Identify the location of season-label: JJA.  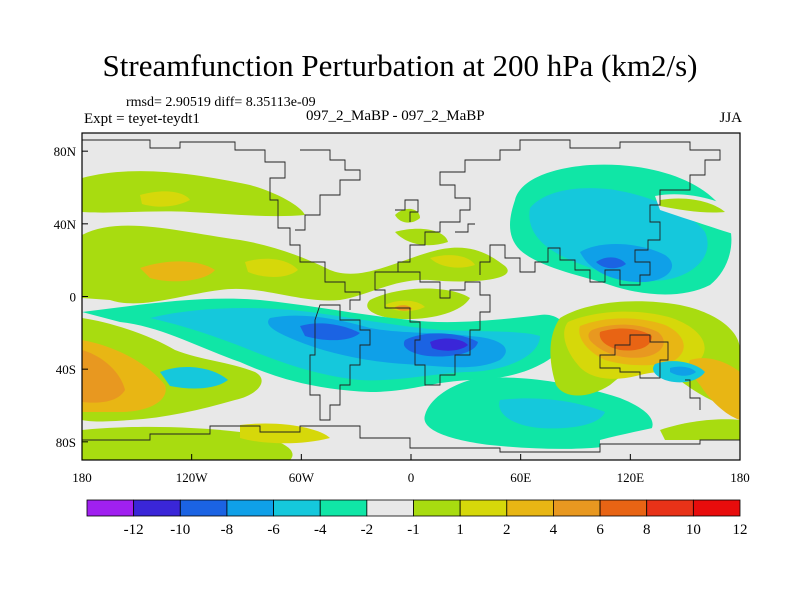
(730, 118).